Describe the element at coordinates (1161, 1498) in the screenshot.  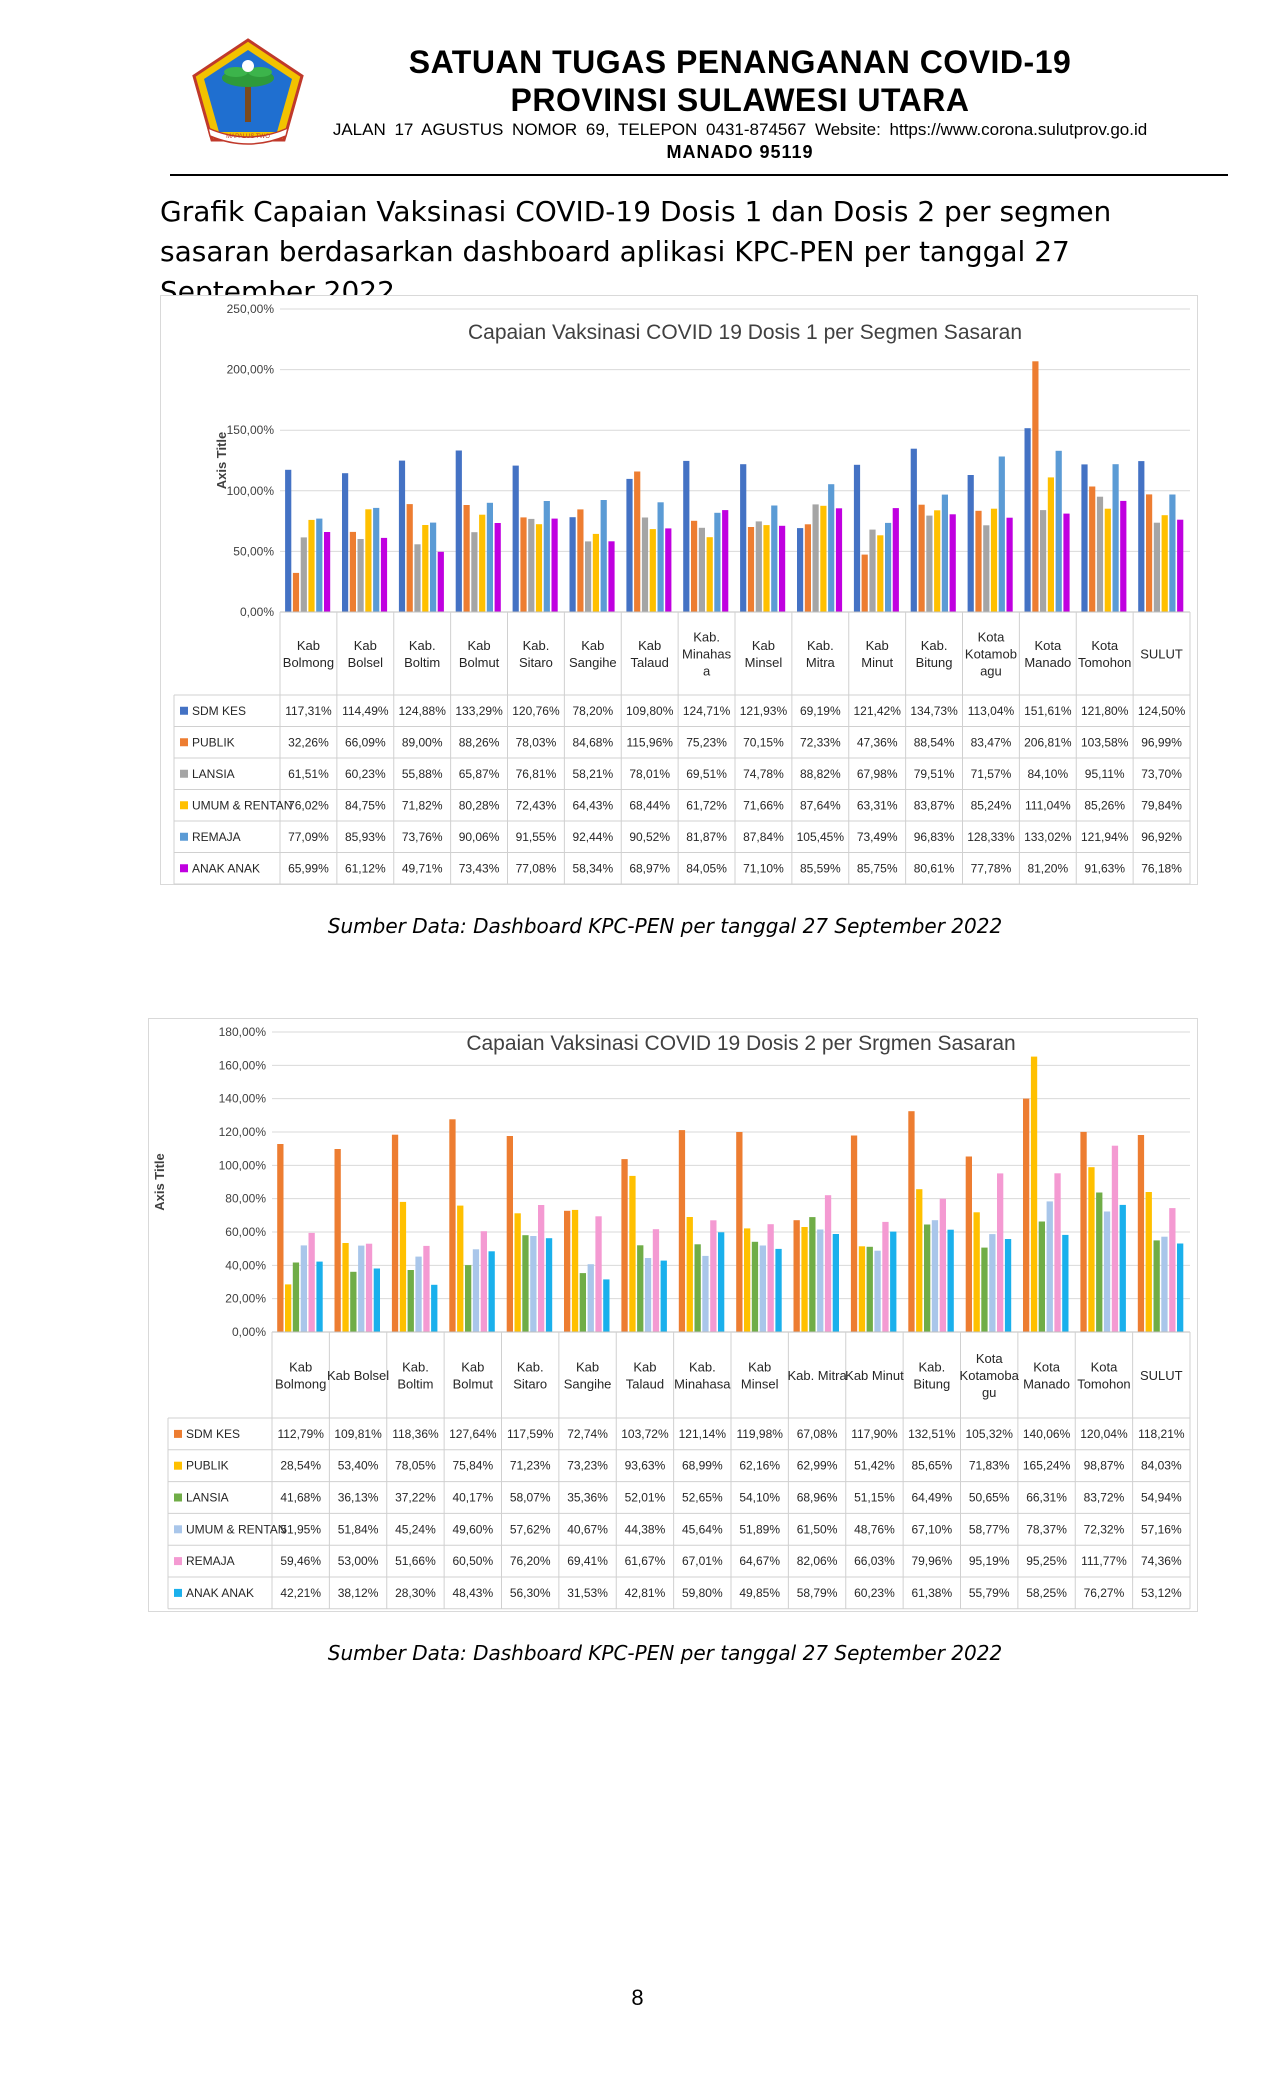
I see `data-label: 54,94%` at that location.